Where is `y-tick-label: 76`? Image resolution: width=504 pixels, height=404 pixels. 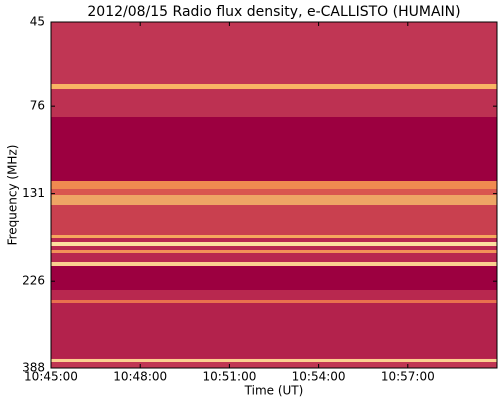 y-tick-label: 76 is located at coordinates (37, 106).